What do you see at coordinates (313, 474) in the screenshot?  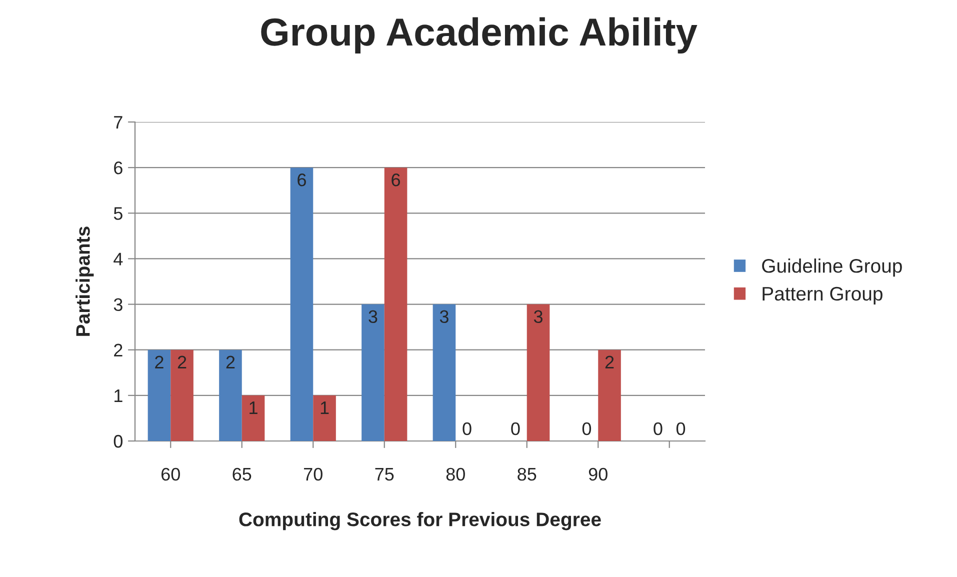 I see `x-tick-label: 70` at bounding box center [313, 474].